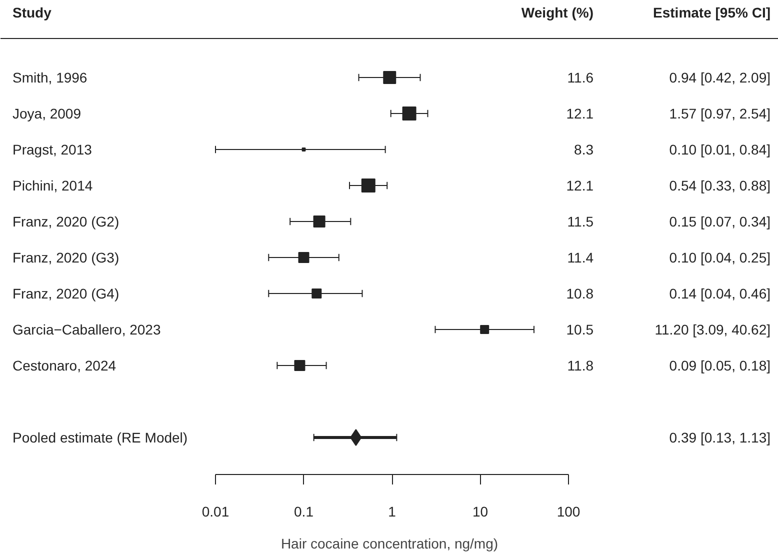 This screenshot has height=554, width=778. Describe the element at coordinates (389, 544) in the screenshot. I see `x-axis-title: Hair cocaine concentration, ng/mg)` at that location.